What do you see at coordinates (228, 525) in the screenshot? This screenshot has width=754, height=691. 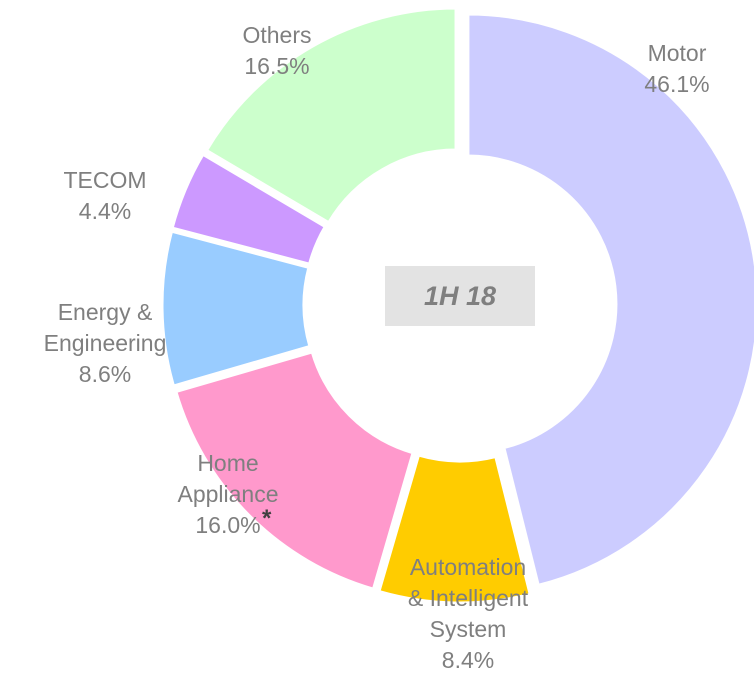 I see `value-label: 16.0%` at bounding box center [228, 525].